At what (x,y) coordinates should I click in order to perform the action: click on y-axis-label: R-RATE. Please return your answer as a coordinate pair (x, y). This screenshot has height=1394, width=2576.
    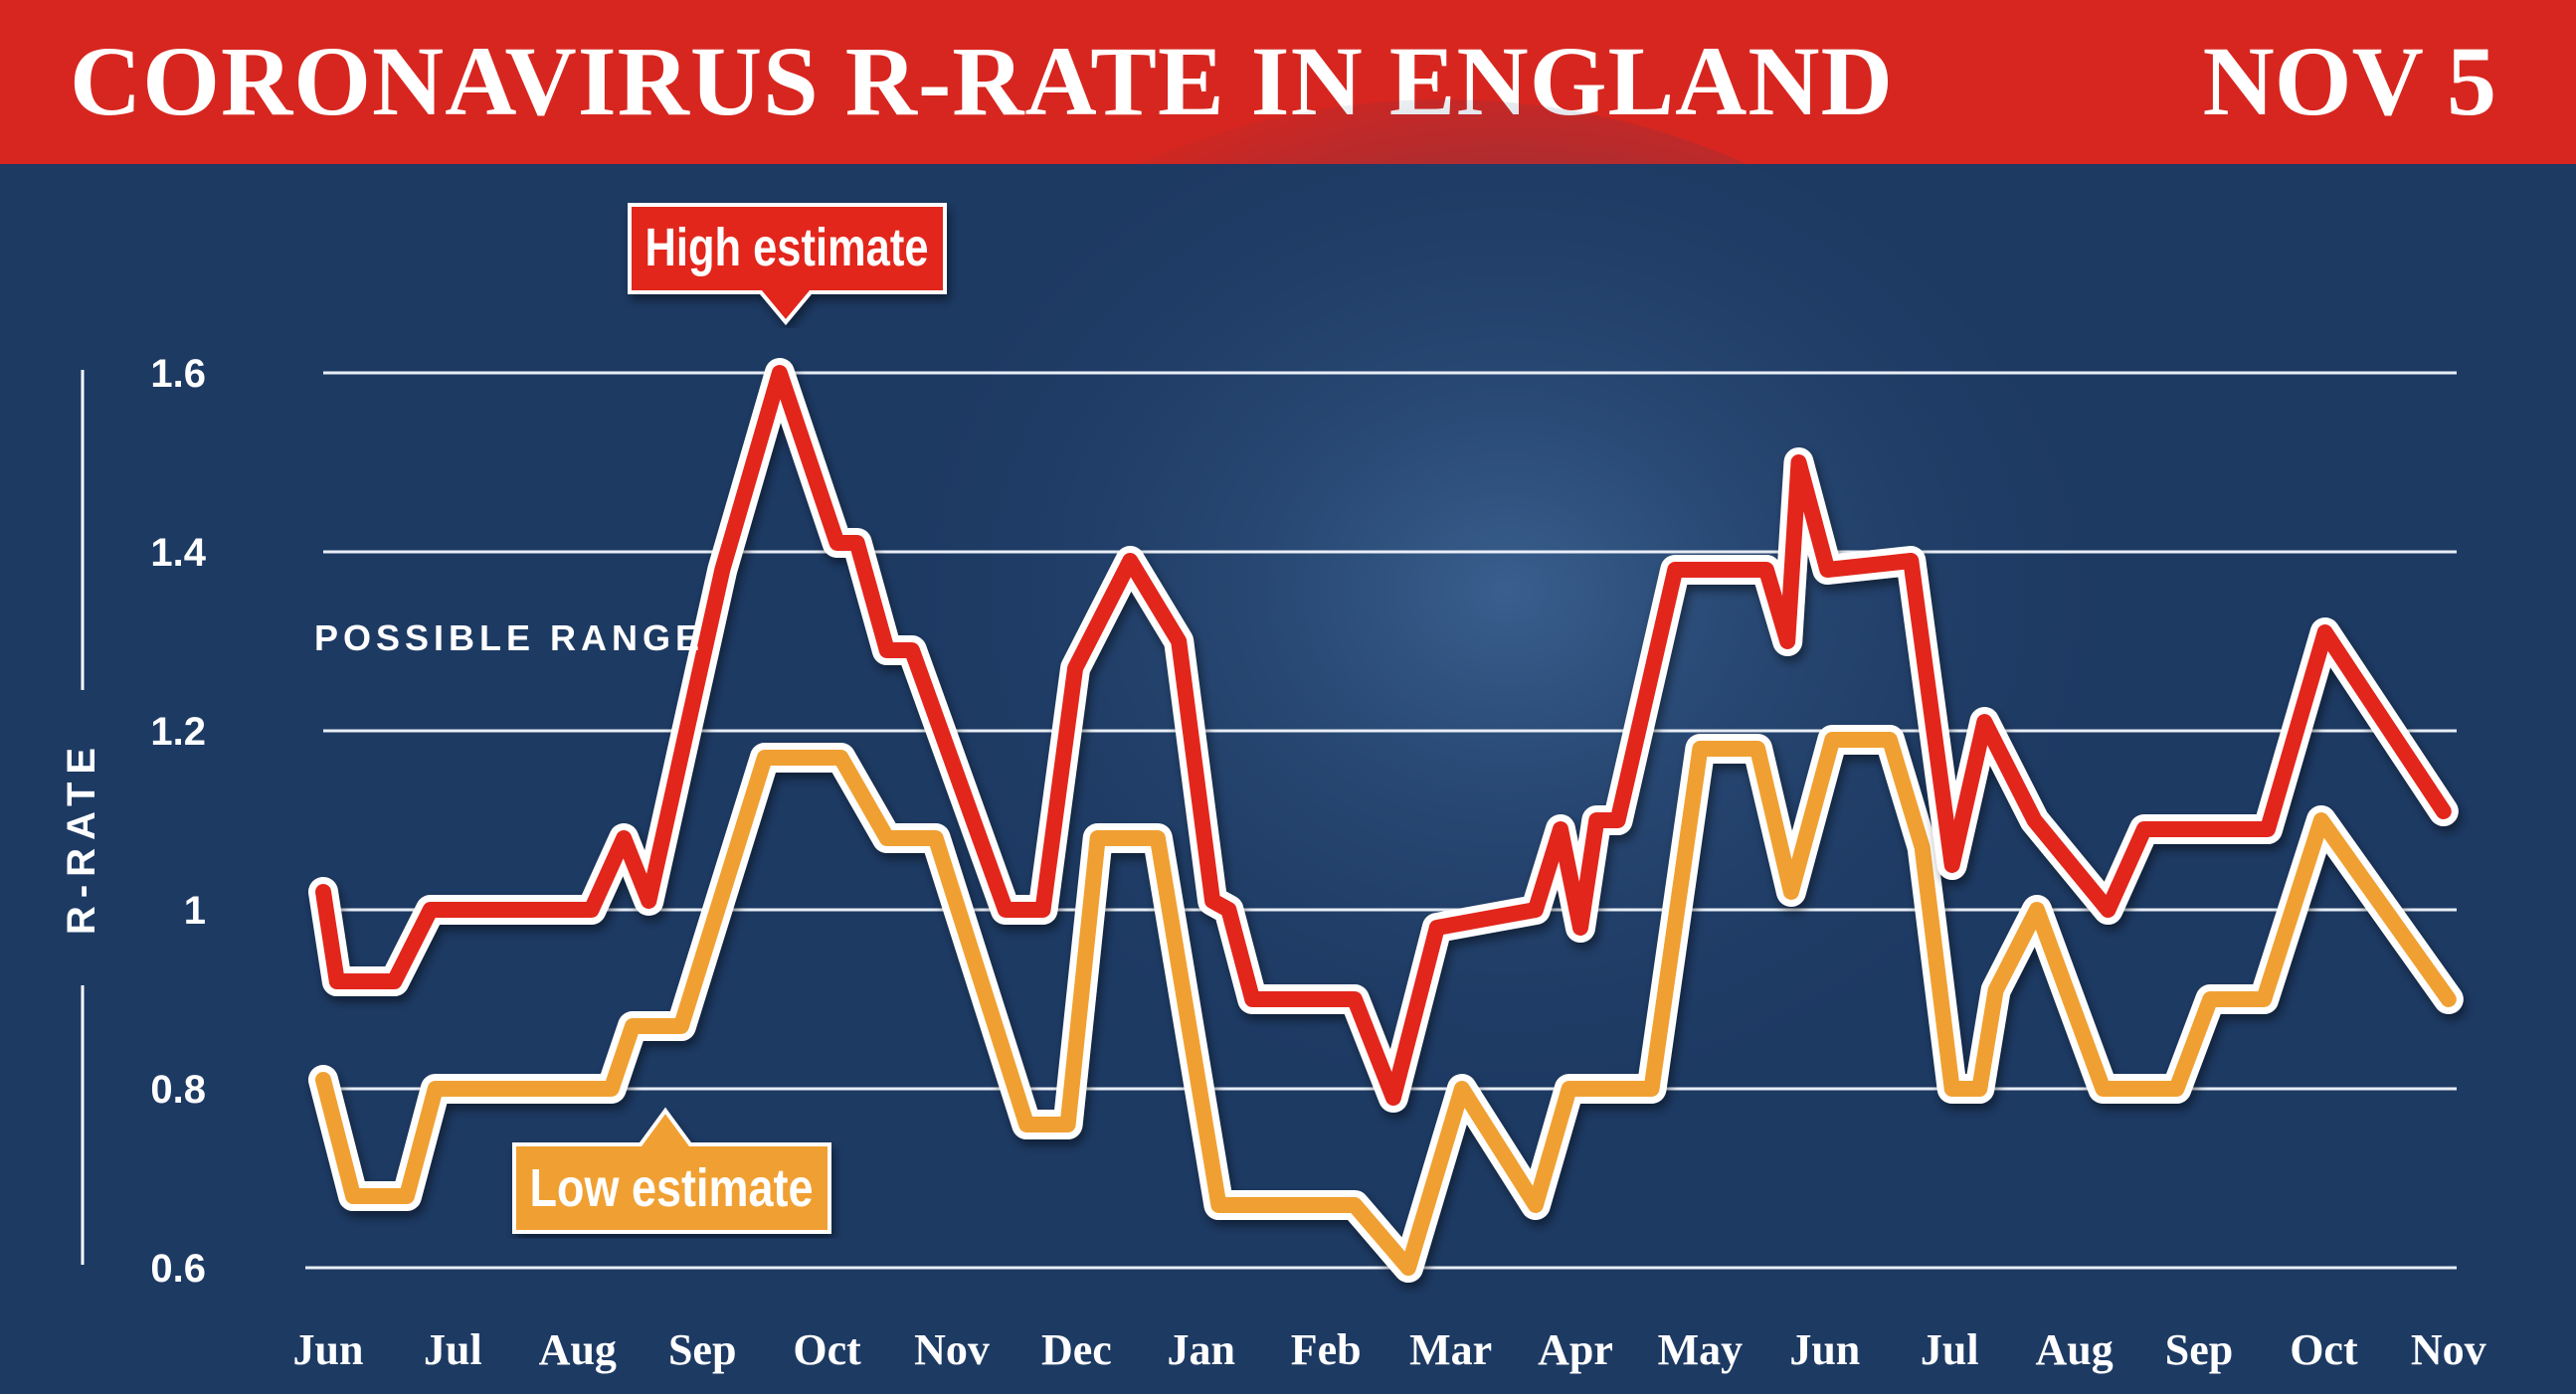
    Looking at the image, I should click on (81, 838).